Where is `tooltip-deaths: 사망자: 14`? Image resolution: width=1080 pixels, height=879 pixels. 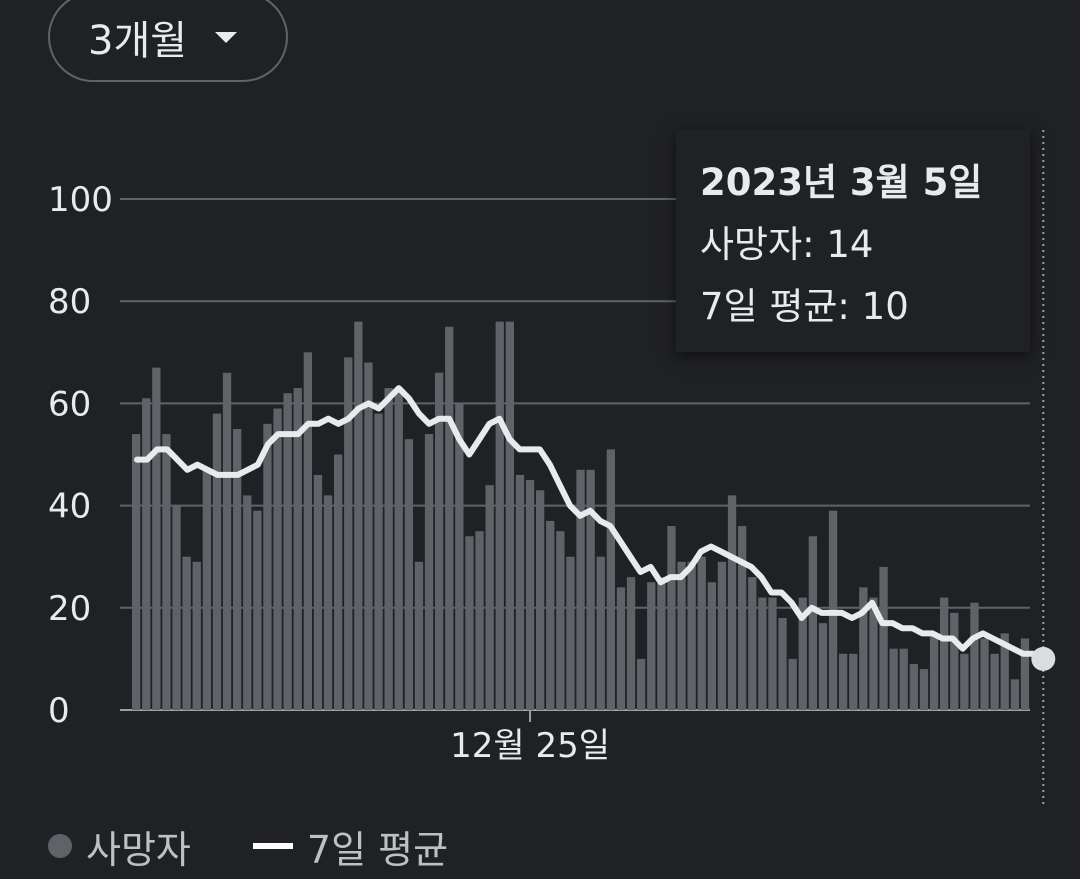 tooltip-deaths: 사망자: 14 is located at coordinates (787, 244).